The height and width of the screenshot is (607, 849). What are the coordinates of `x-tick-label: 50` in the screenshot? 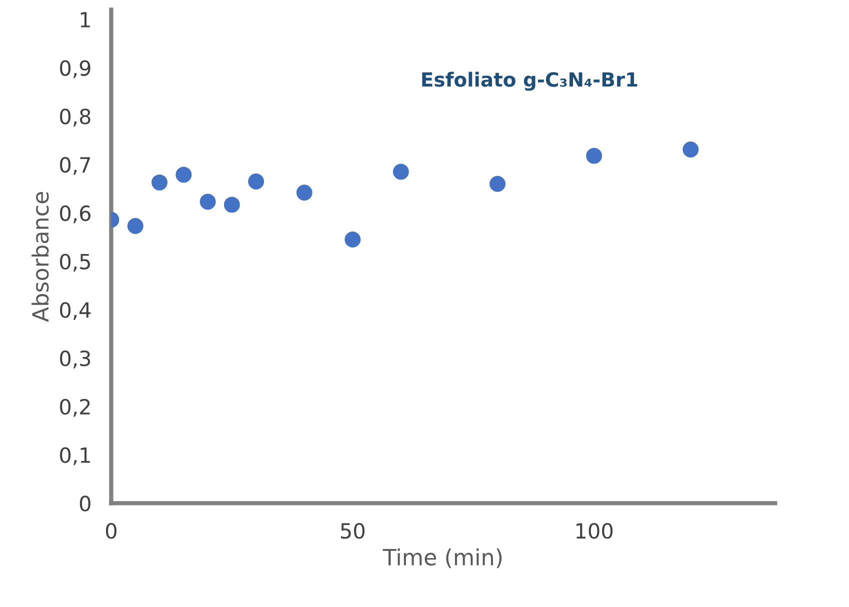 It's located at (352, 531).